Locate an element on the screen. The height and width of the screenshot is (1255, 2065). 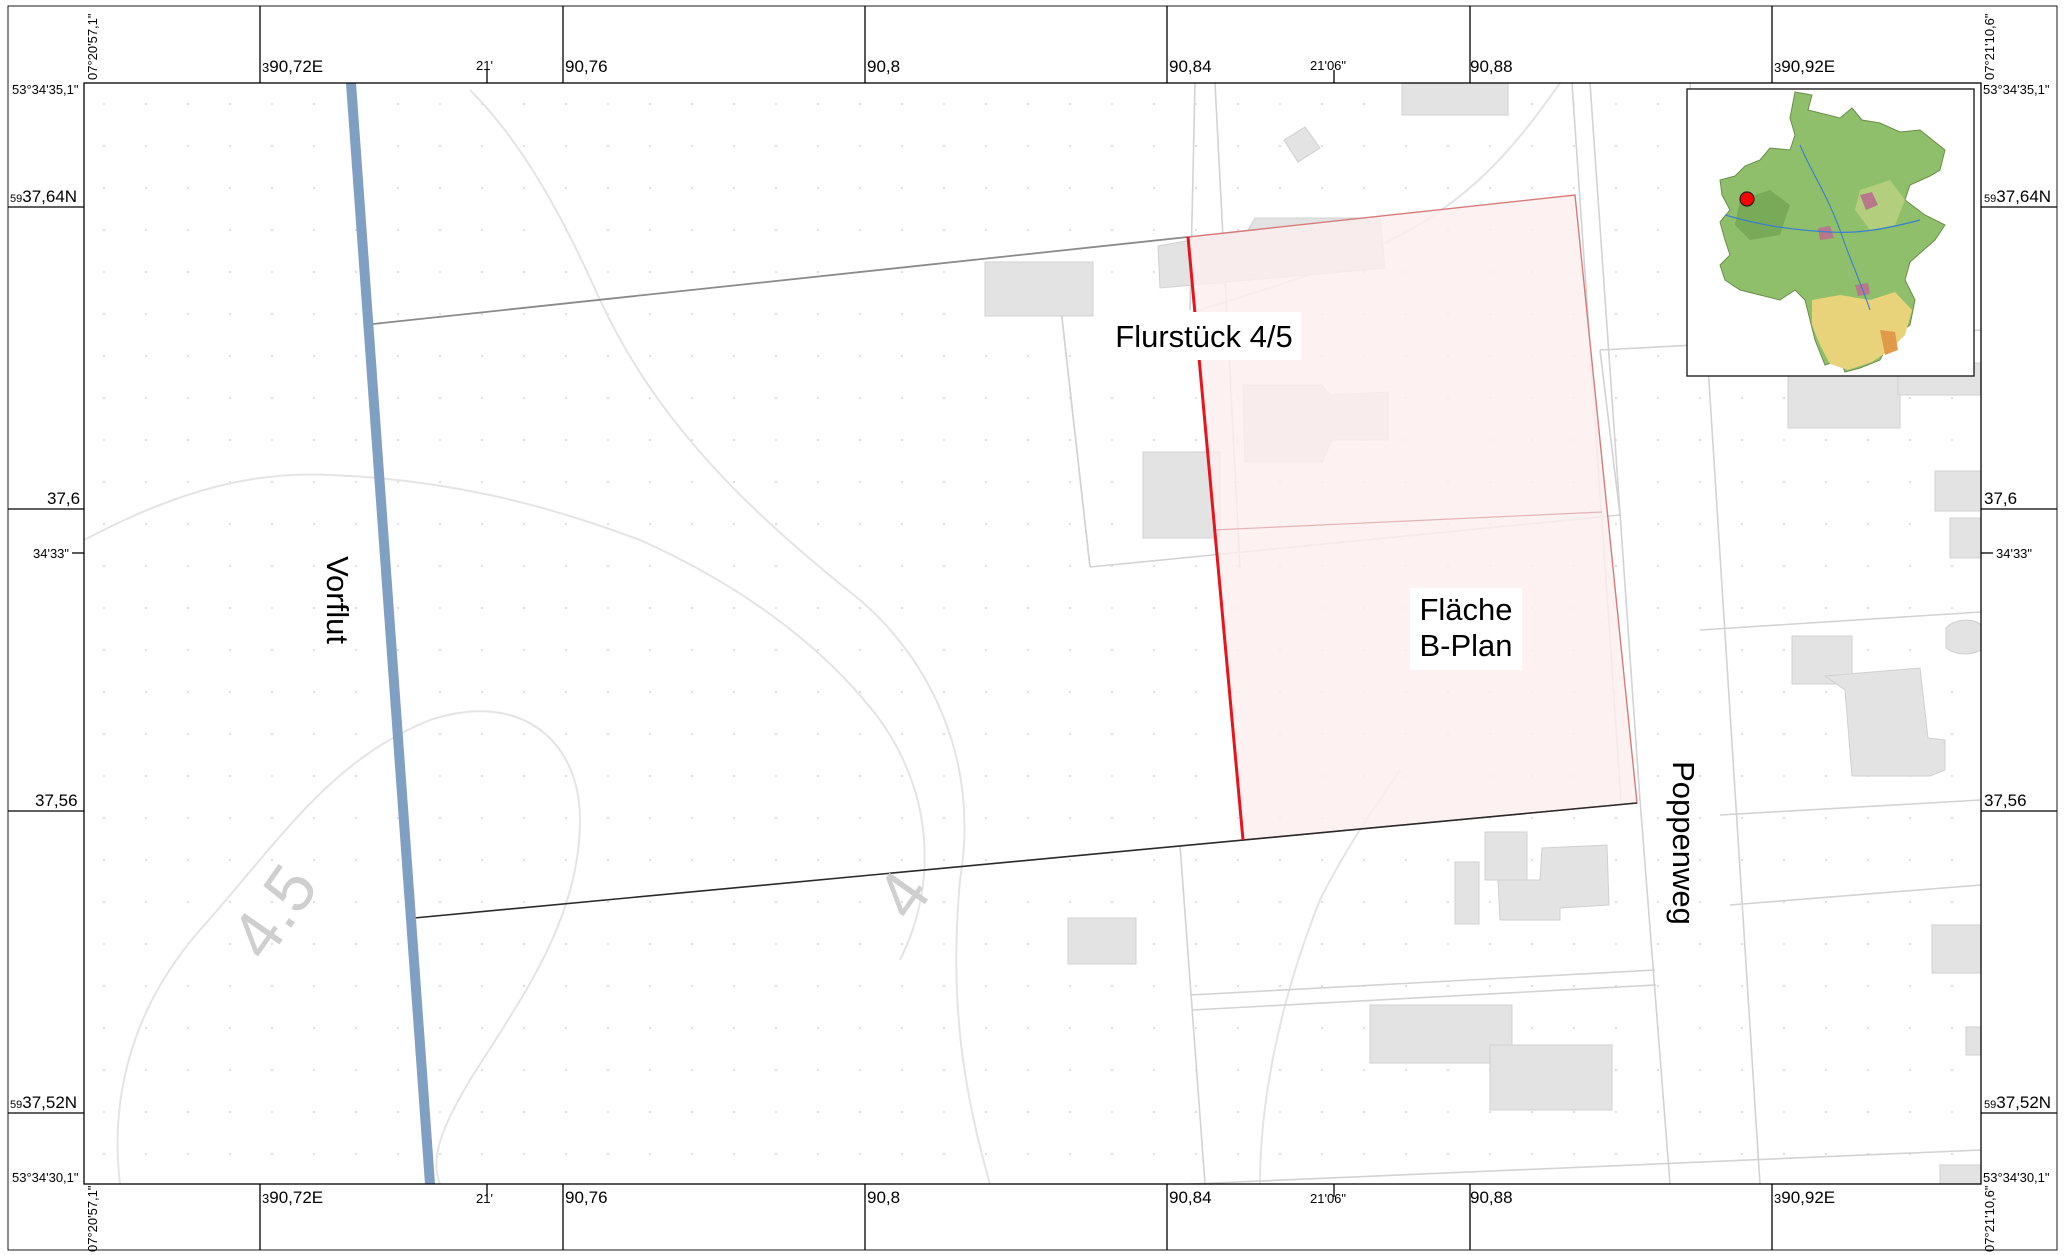
right-prefix-2: 59 is located at coordinates (1990, 1105).